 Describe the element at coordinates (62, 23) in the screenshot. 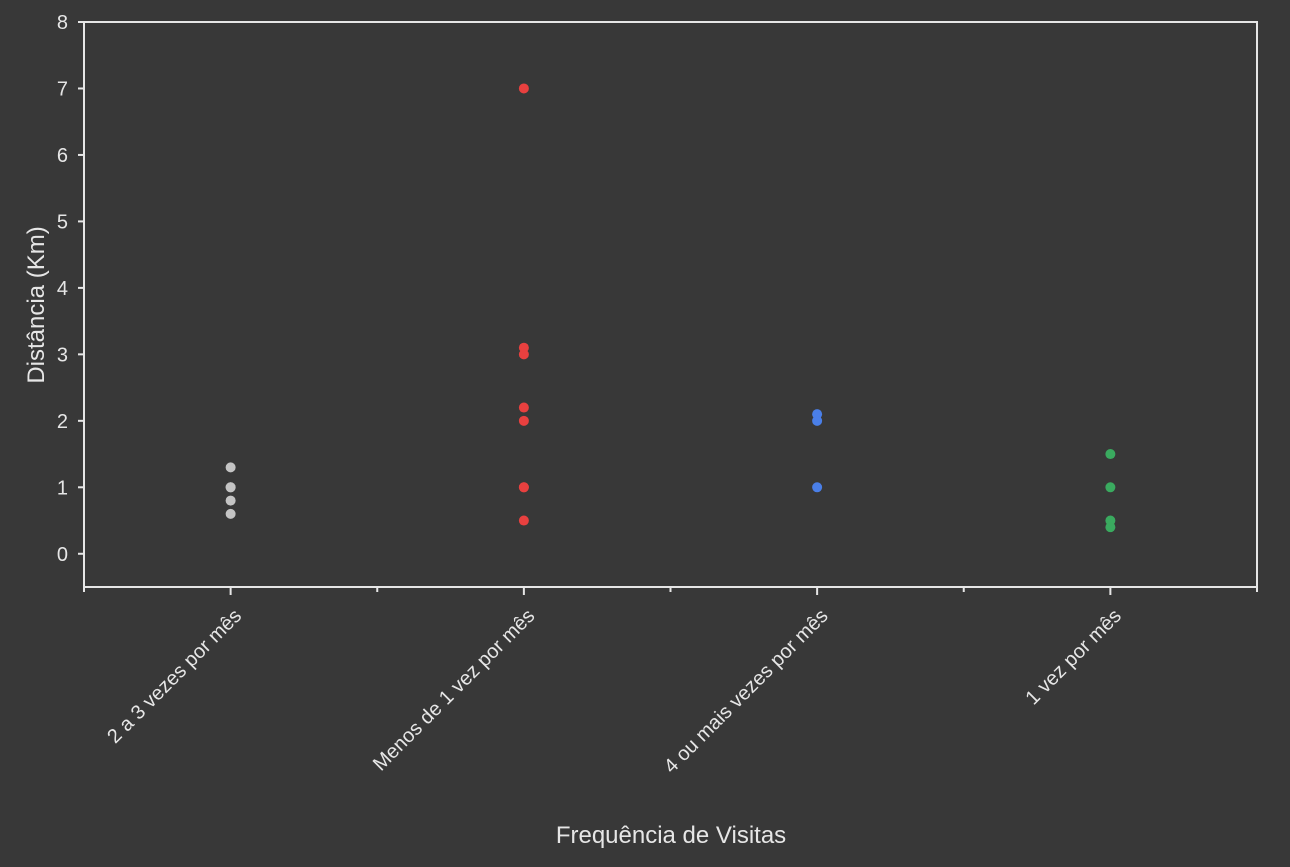

I see `y-tick-label: 8` at that location.